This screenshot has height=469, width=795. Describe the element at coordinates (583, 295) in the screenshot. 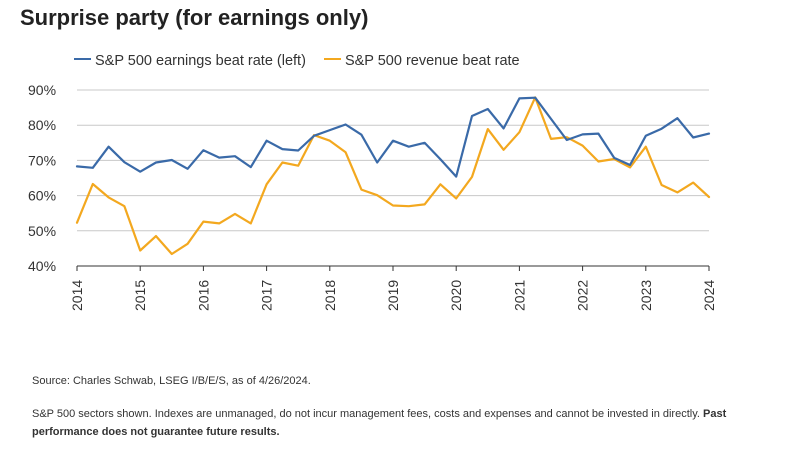

I see `x-tick-label: 2022` at that location.